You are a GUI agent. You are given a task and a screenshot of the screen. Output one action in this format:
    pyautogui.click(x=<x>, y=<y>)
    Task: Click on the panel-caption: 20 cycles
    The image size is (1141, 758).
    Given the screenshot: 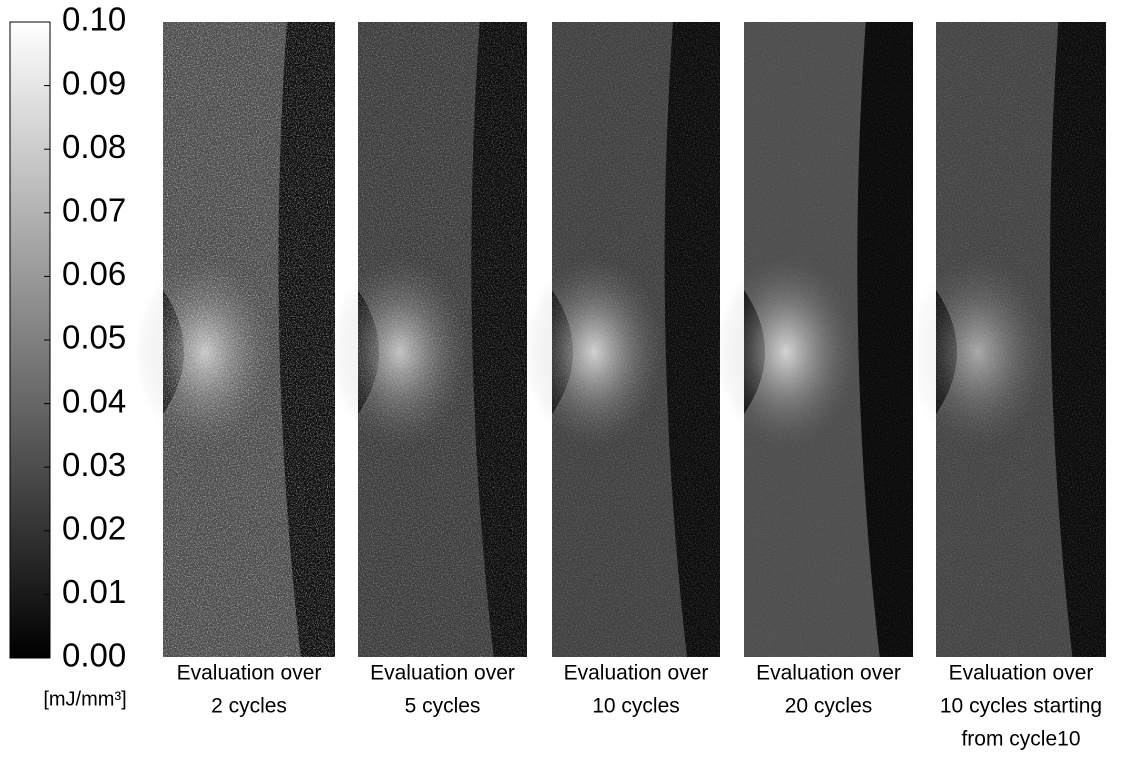 What is the action you would take?
    pyautogui.click(x=829, y=706)
    